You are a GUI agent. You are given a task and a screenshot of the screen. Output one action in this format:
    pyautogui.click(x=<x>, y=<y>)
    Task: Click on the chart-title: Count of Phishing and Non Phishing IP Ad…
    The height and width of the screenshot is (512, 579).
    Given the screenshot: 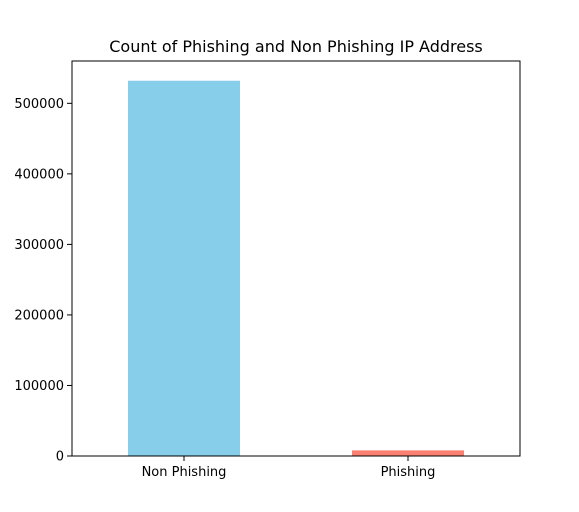 What is the action you would take?
    pyautogui.click(x=296, y=46)
    